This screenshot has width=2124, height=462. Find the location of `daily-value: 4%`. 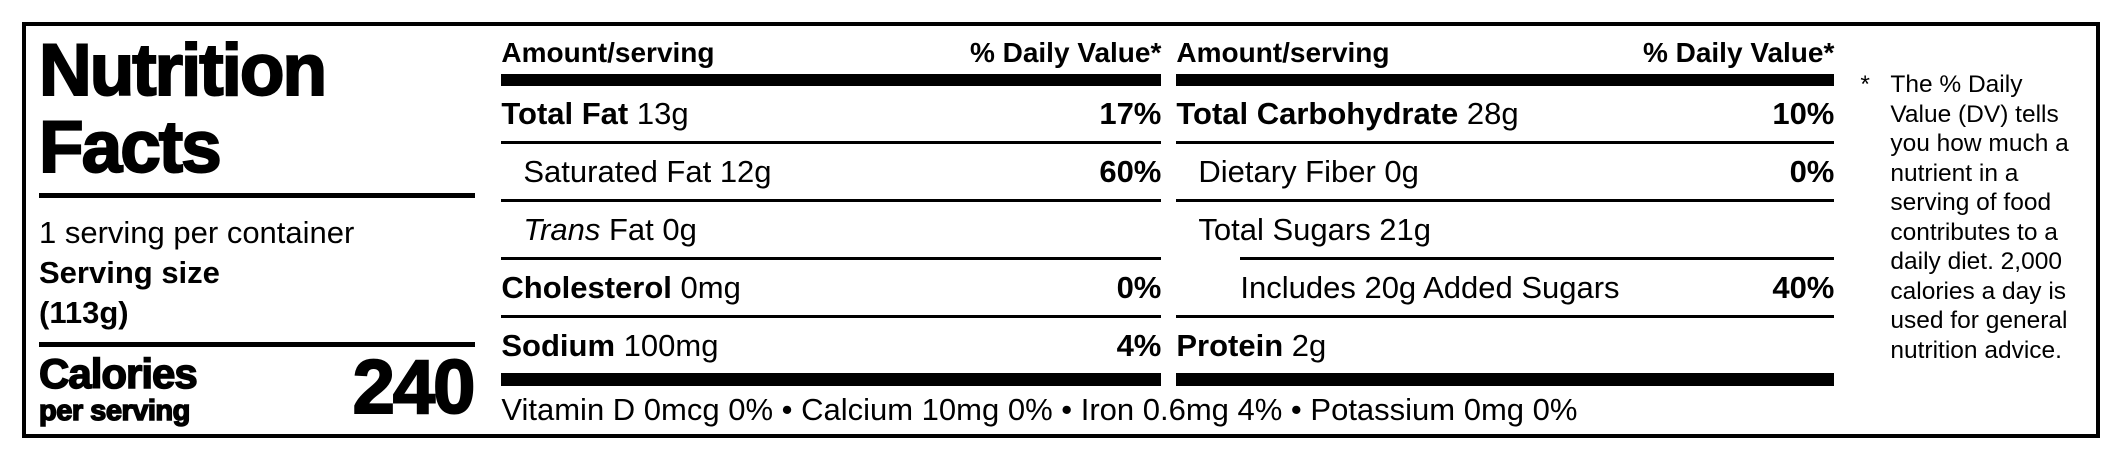

daily-value: 4% is located at coordinates (1139, 345).